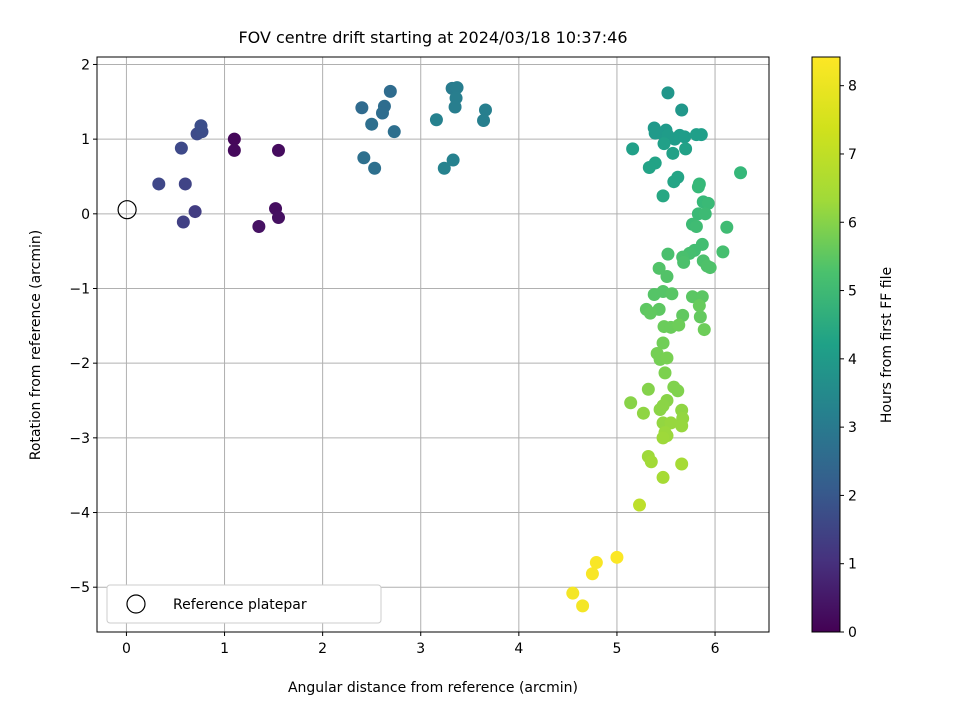  Describe the element at coordinates (852, 155) in the screenshot. I see `colorbar-tick-label: 7` at that location.